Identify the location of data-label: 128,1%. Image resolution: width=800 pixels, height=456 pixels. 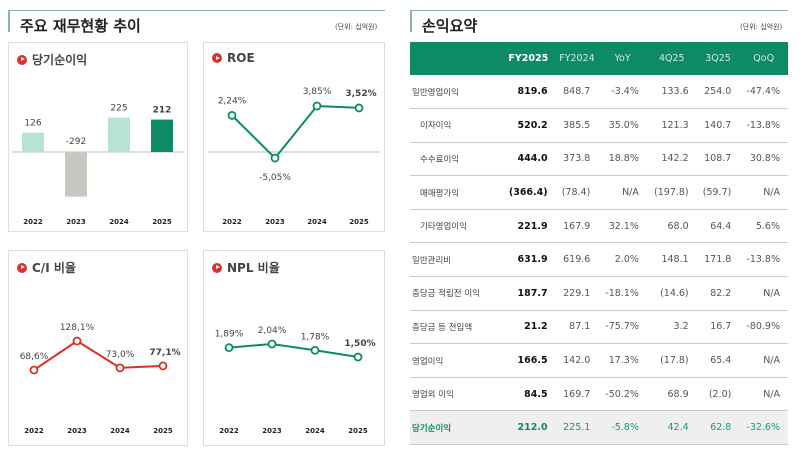
(77, 328).